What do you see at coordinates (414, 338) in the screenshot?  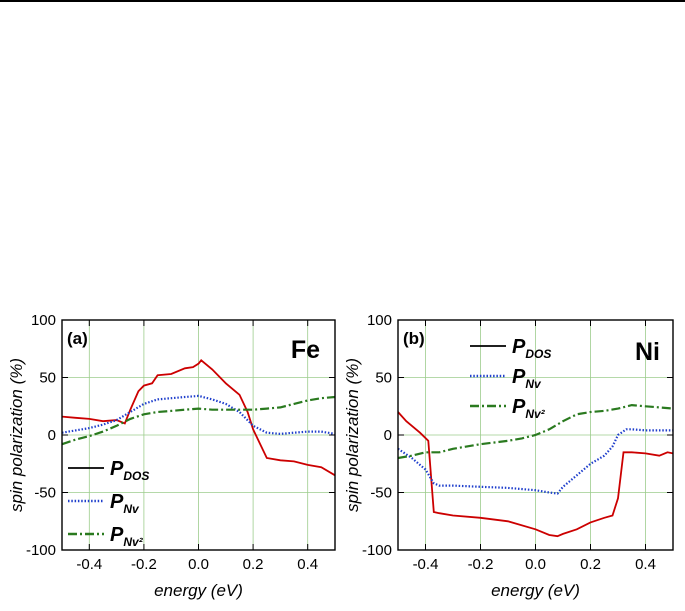 I see `panel-label: (b)` at bounding box center [414, 338].